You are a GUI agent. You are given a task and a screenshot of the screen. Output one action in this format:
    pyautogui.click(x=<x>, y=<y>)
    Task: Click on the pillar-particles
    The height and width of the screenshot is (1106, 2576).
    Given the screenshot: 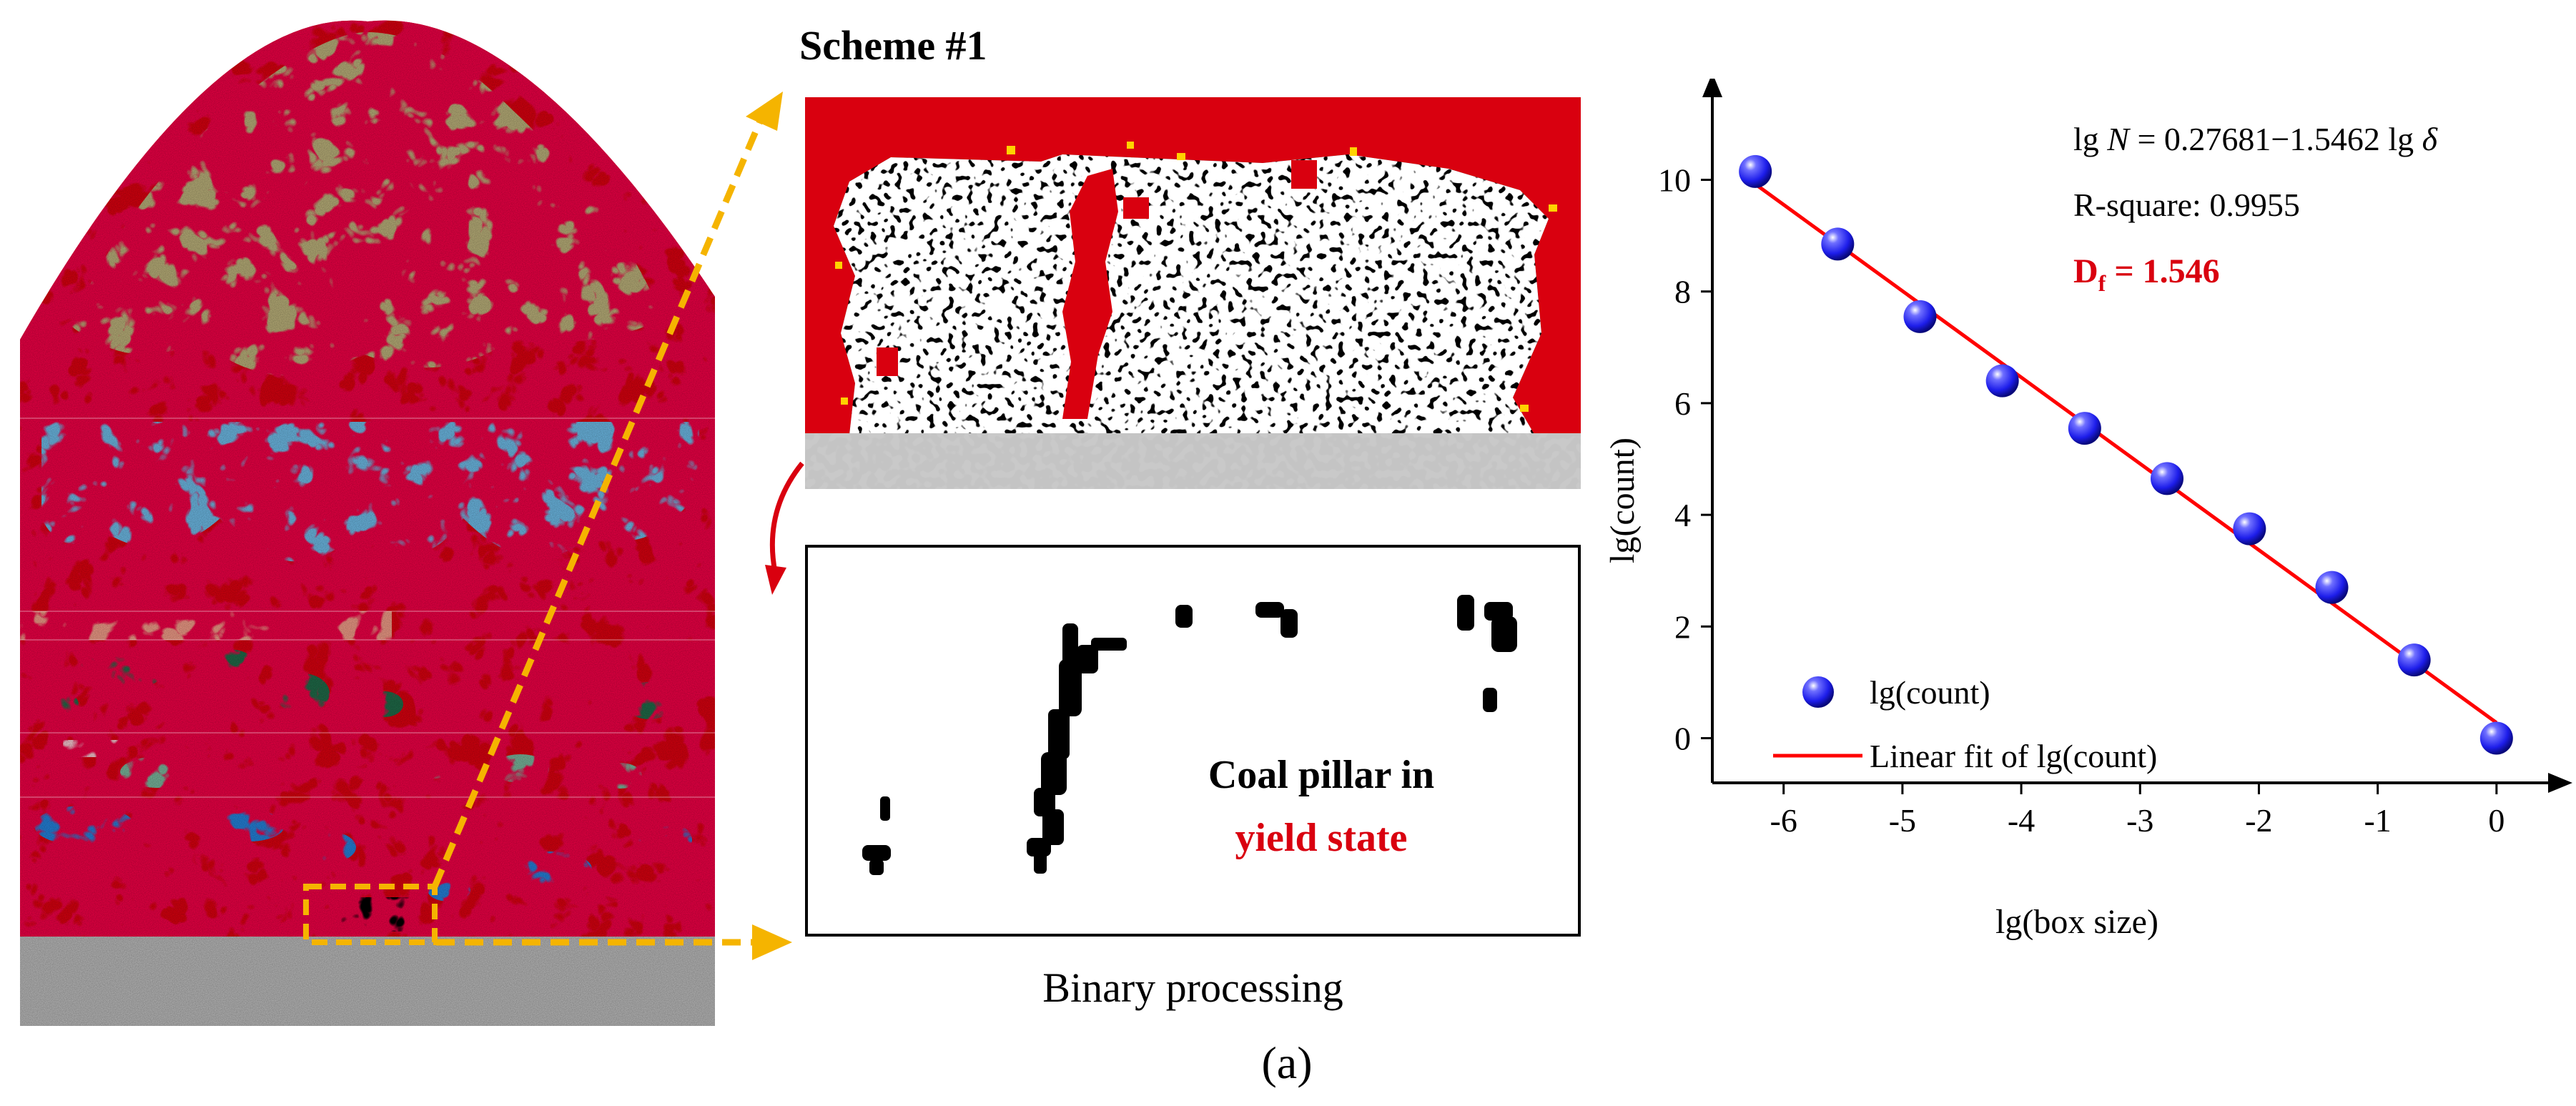 What is the action you would take?
    pyautogui.click(x=1191, y=301)
    